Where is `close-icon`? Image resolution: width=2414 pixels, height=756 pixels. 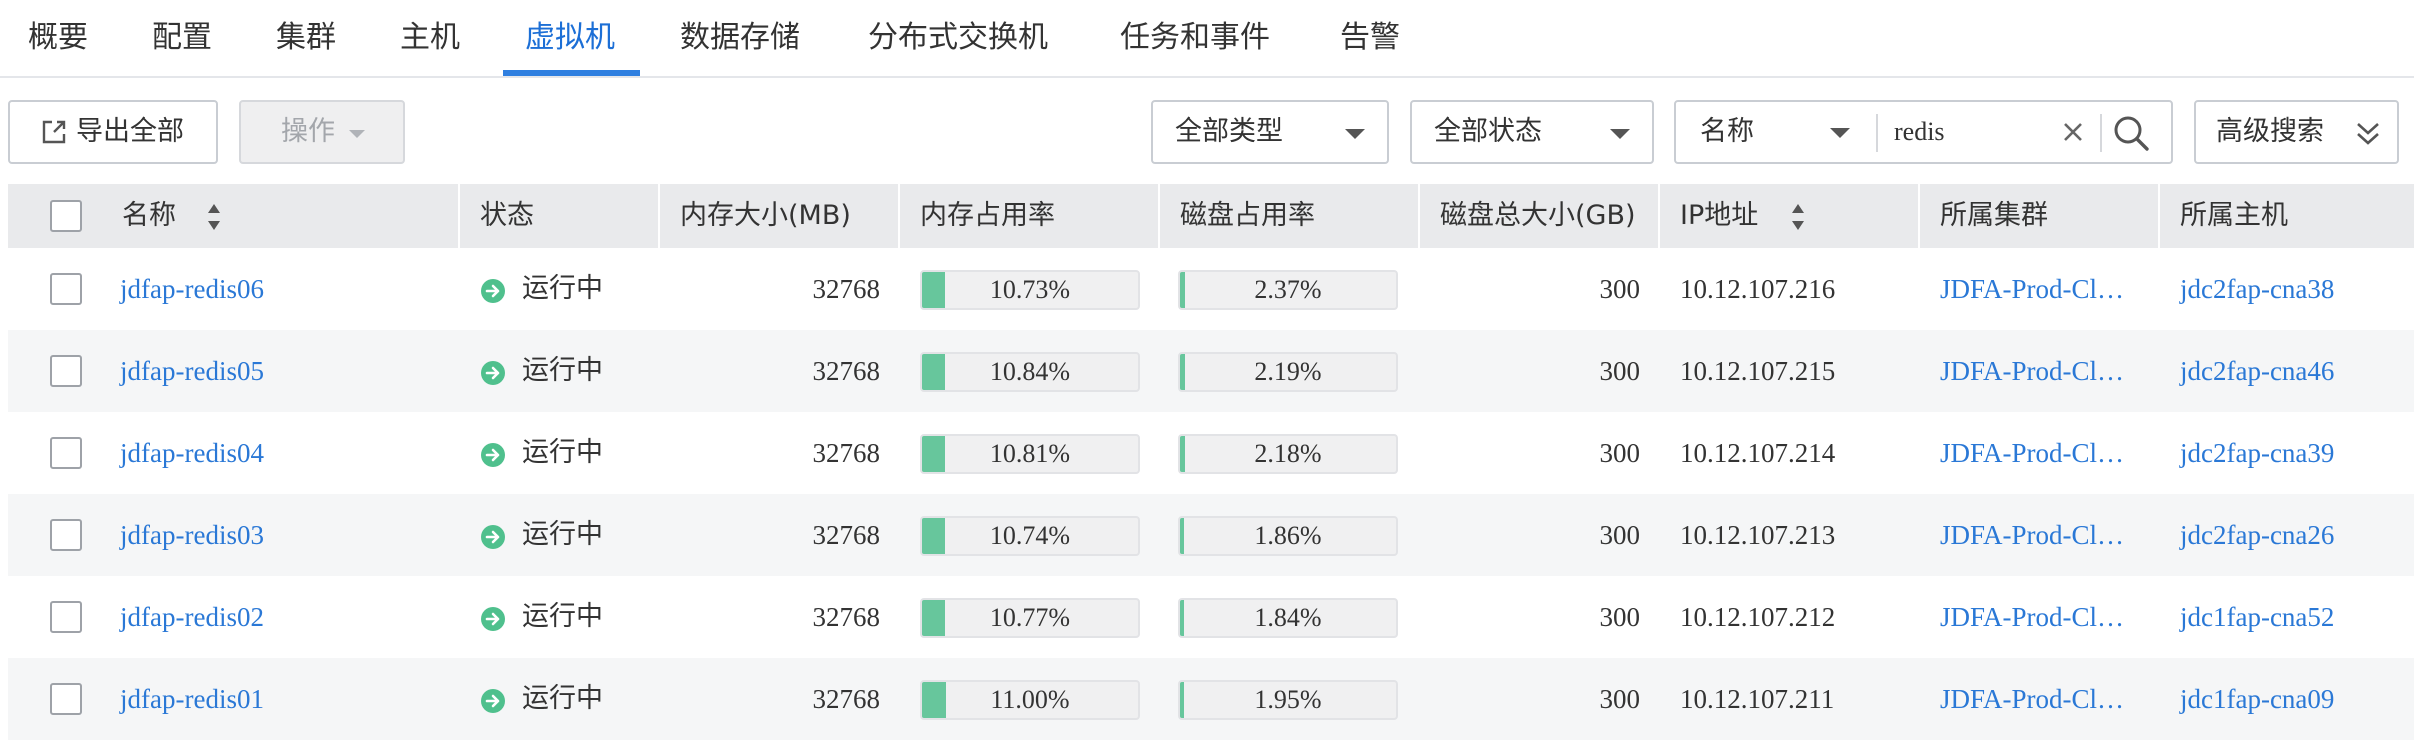 close-icon is located at coordinates (2073, 132).